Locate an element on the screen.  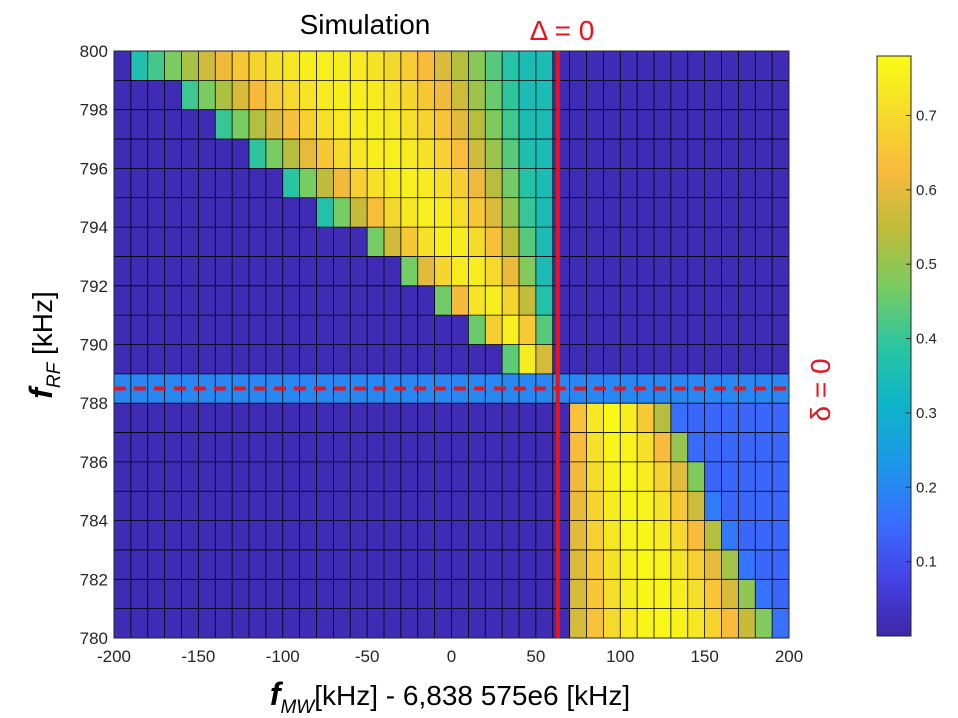
y-tick-label: 790 is located at coordinates (94, 345).